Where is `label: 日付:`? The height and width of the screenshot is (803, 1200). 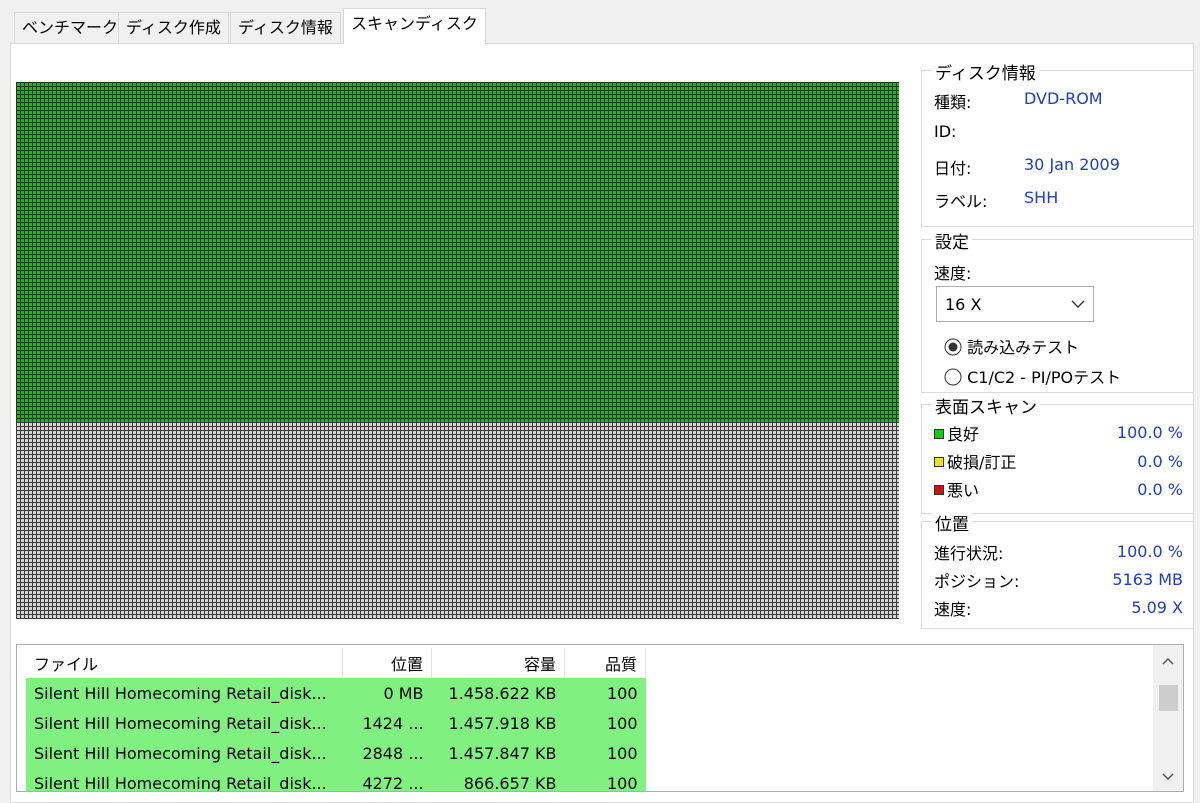
label: 日付: is located at coordinates (953, 168).